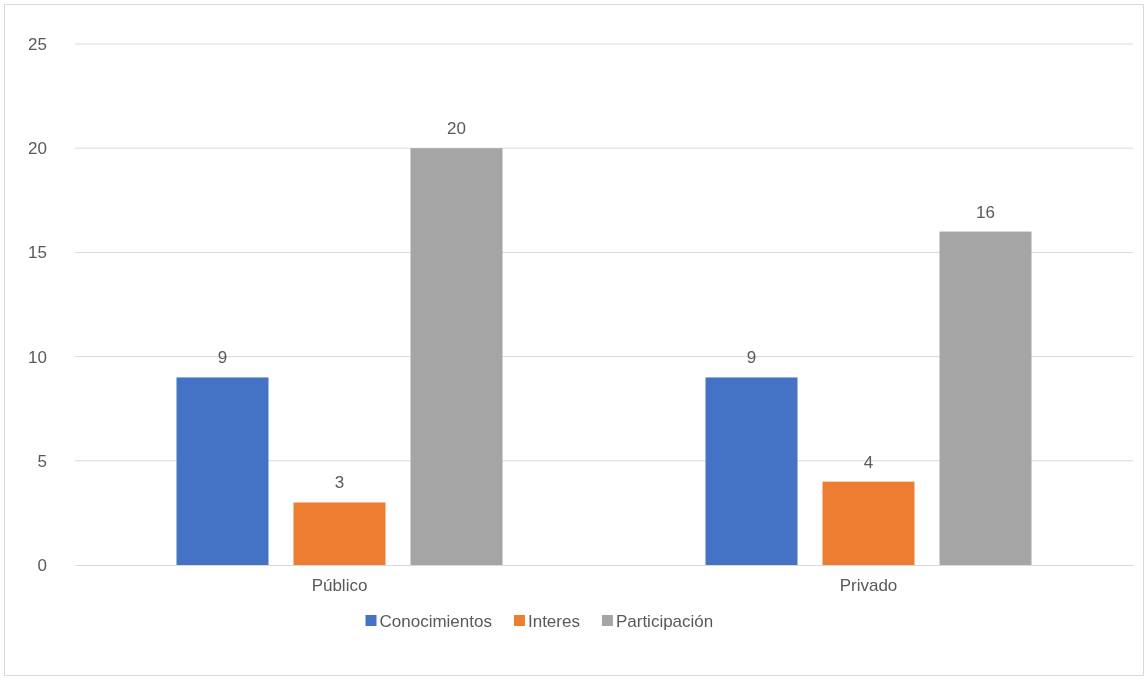 This screenshot has height=680, width=1148. Describe the element at coordinates (37, 357) in the screenshot. I see `y-tick-label: 10` at that location.